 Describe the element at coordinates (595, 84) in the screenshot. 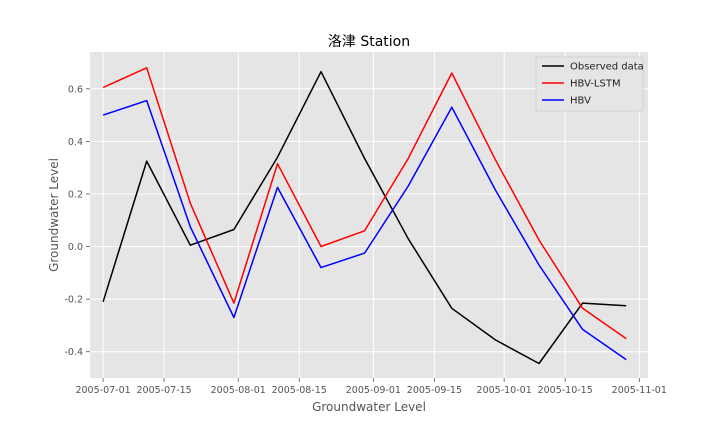

I see `legend-label-hbv-lstm: HBV-LSTM` at that location.